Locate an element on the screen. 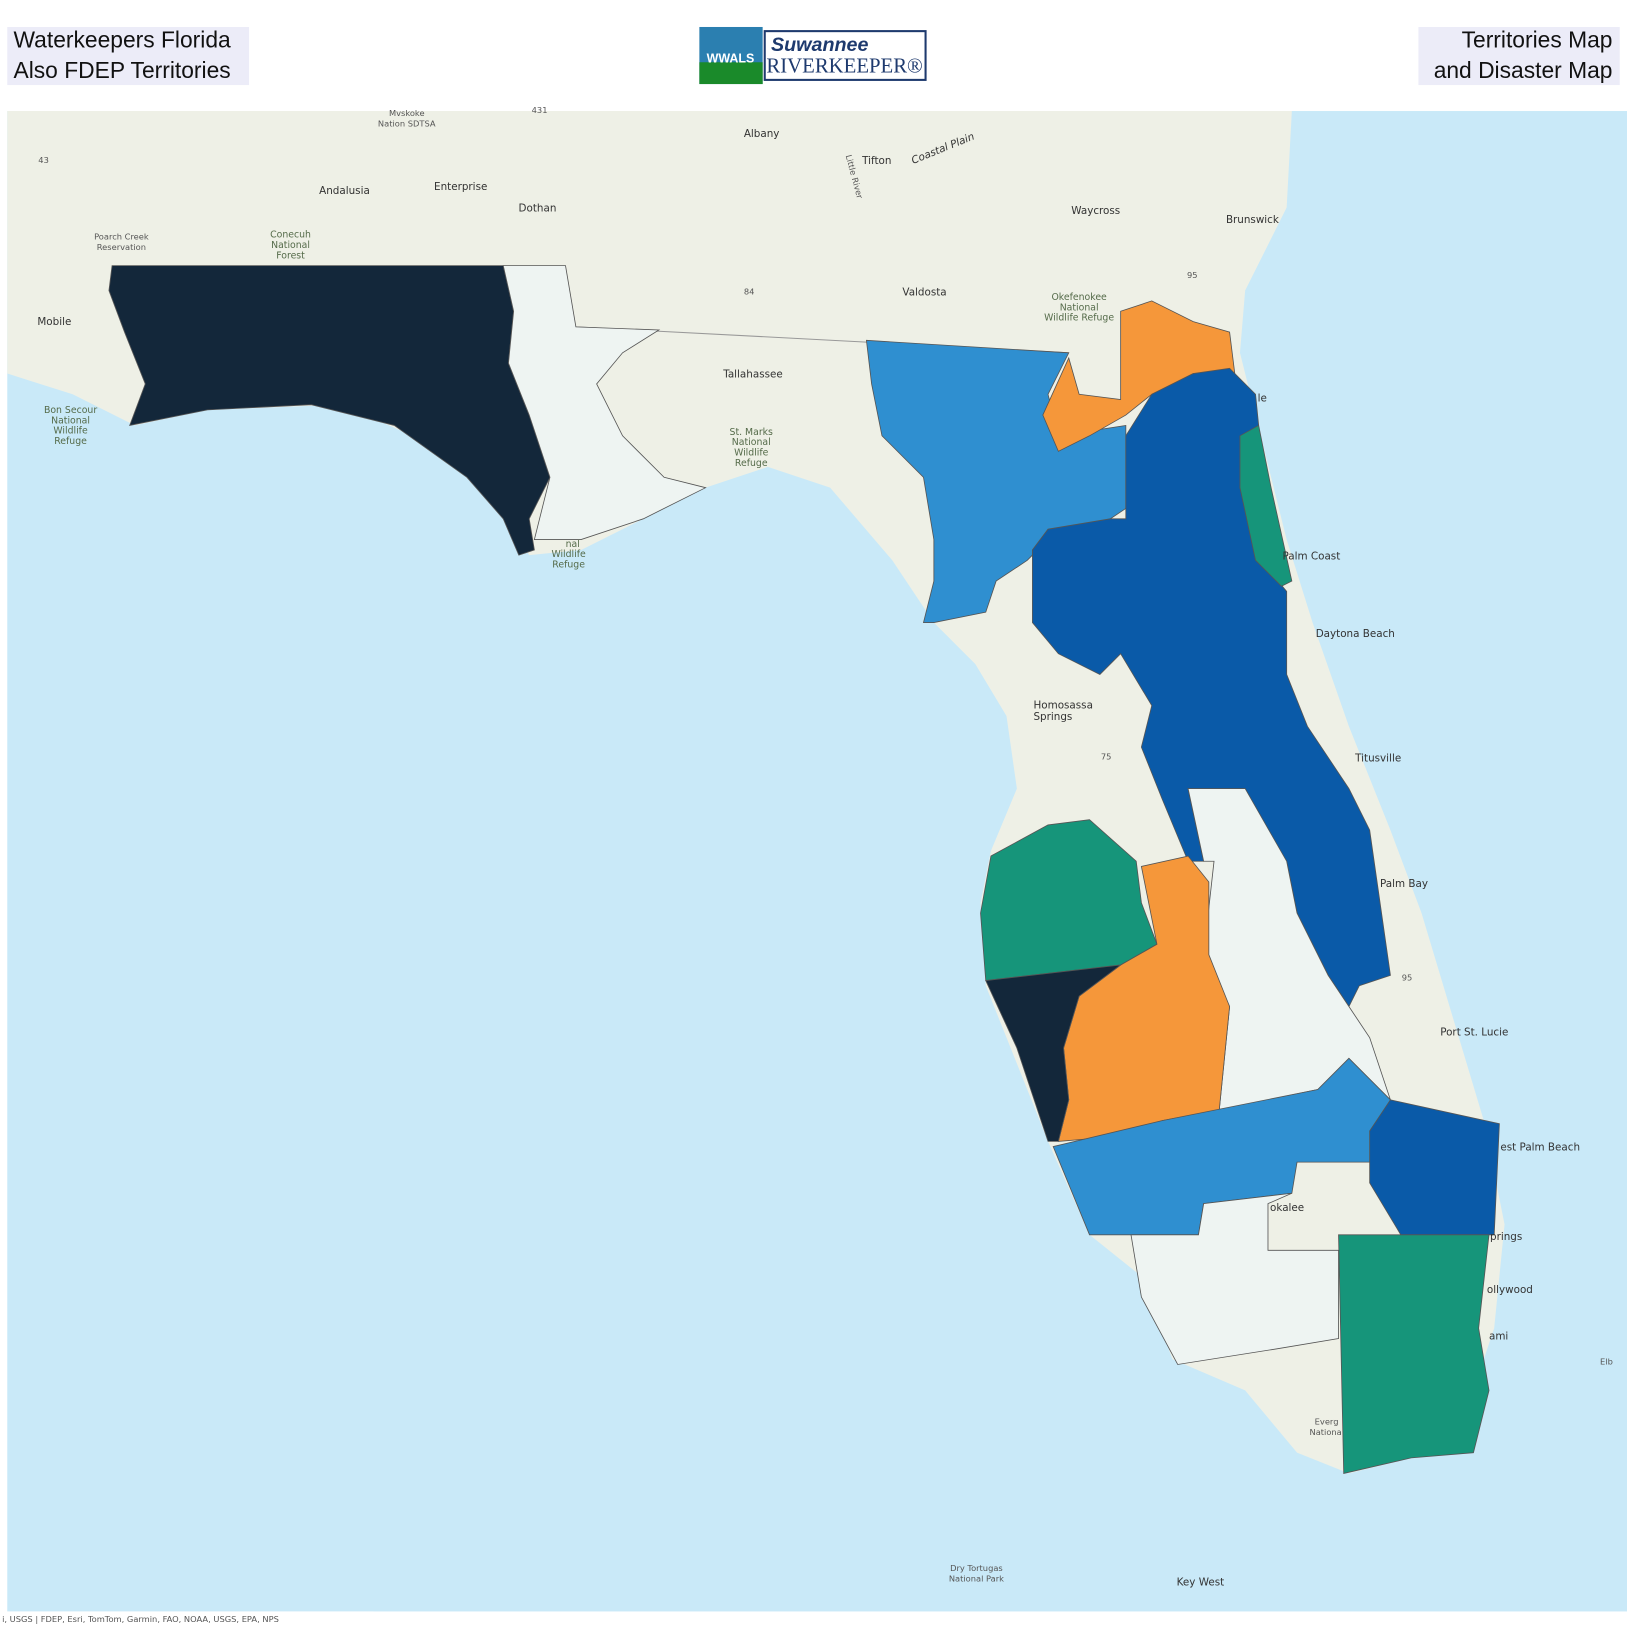  place-line: Everg is located at coordinates (1327, 1422).